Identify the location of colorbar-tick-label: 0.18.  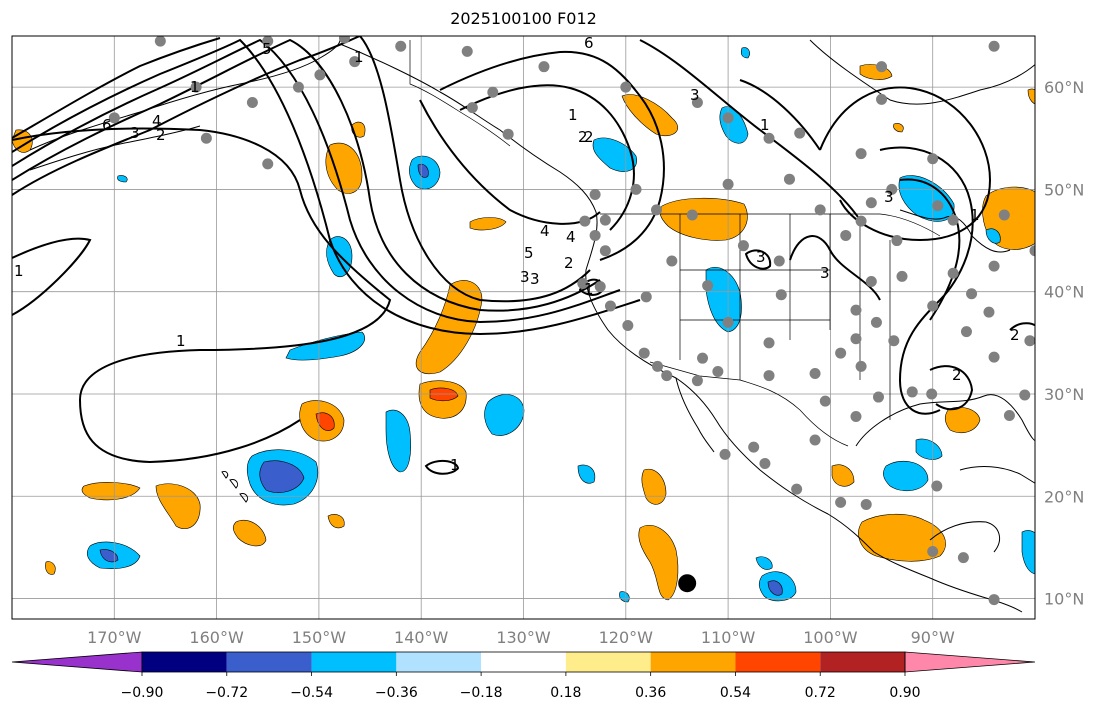
(565, 693).